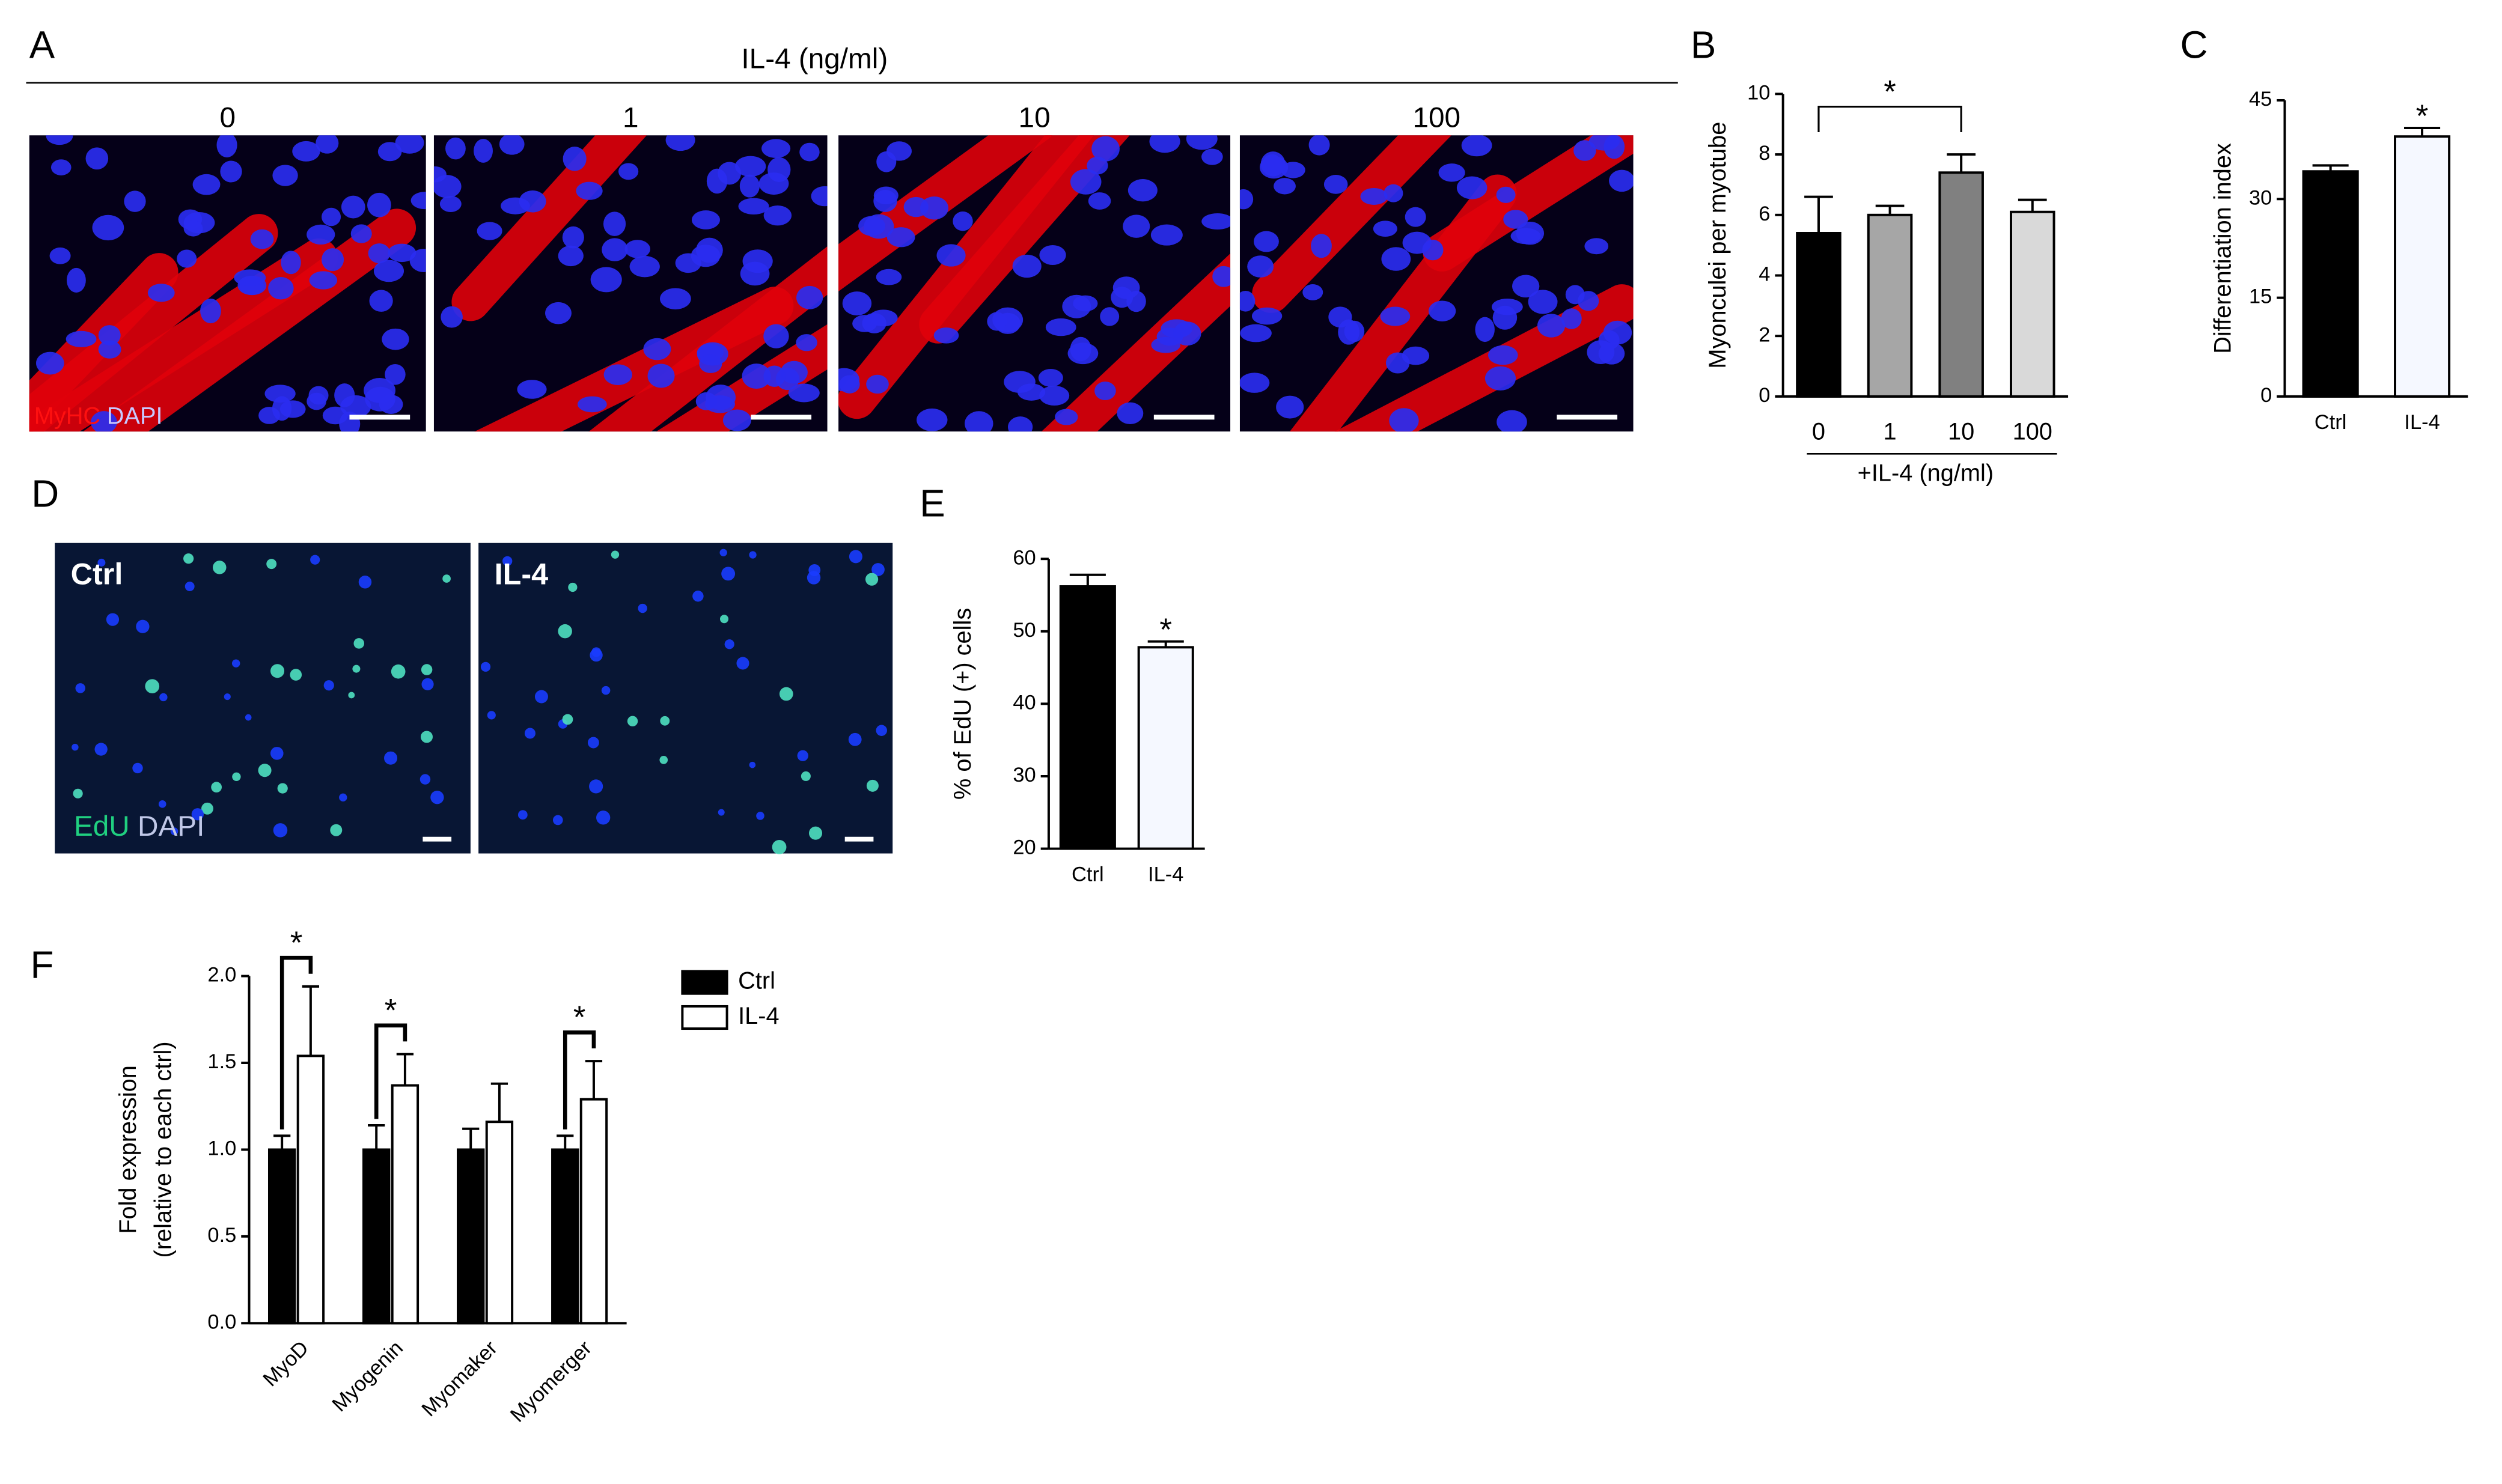 This screenshot has height=1484, width=2502. I want to click on stain-name: DAPI, so click(171, 826).